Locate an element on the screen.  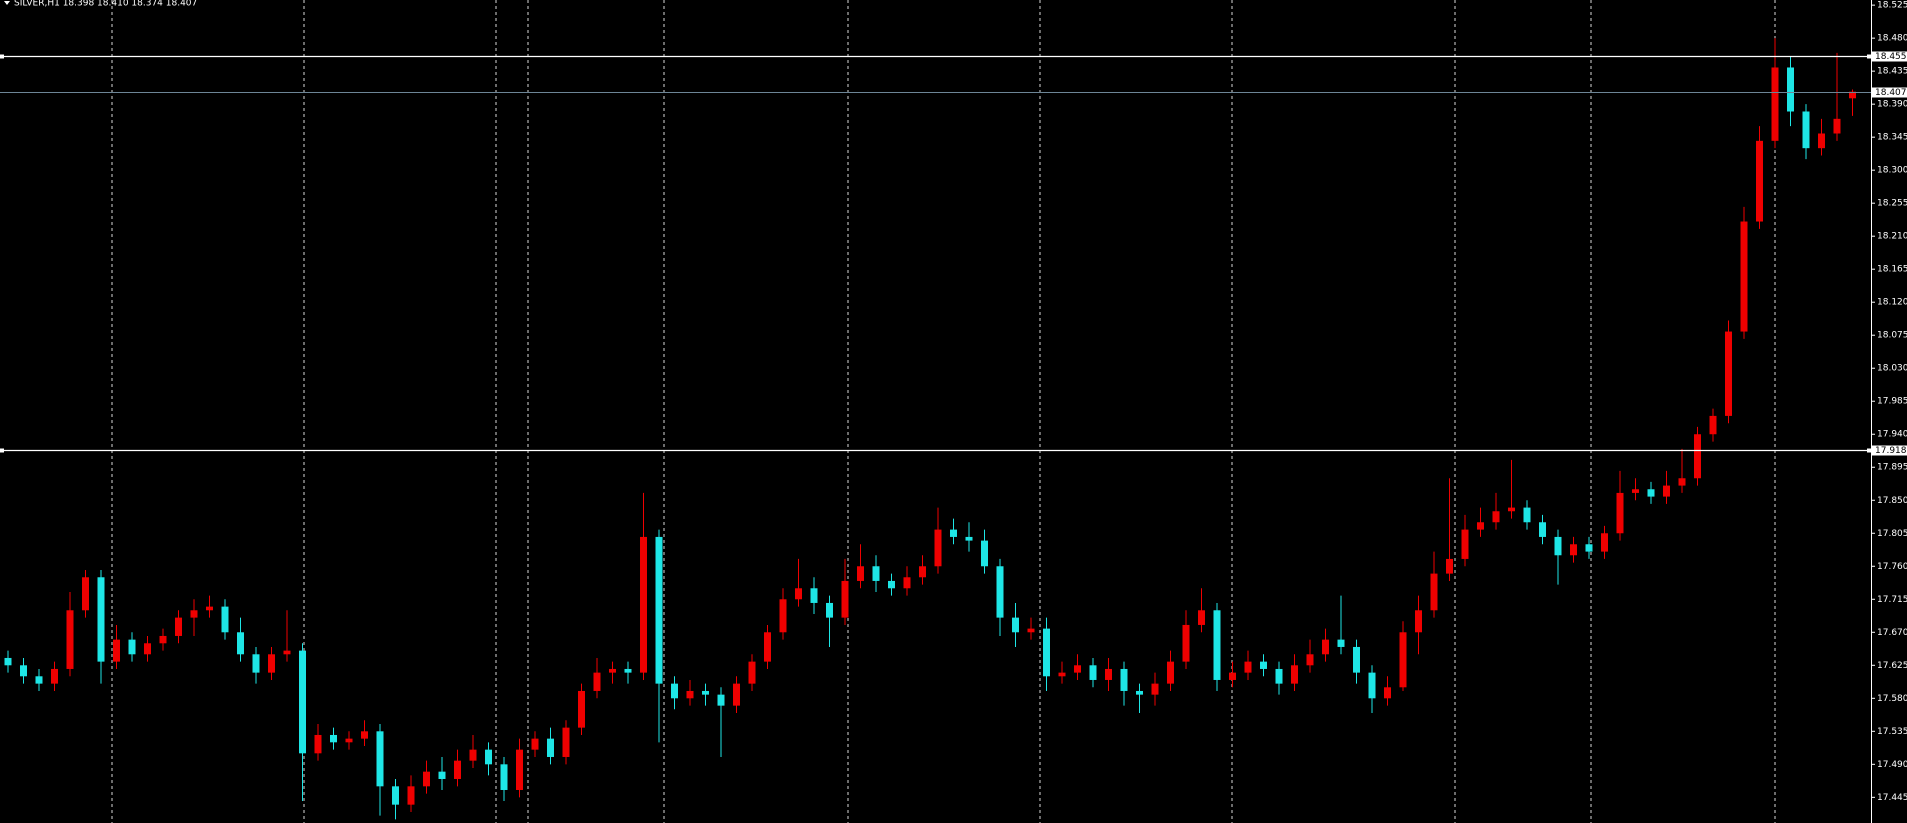
y-tick-label: 18.255 is located at coordinates (1892, 204).